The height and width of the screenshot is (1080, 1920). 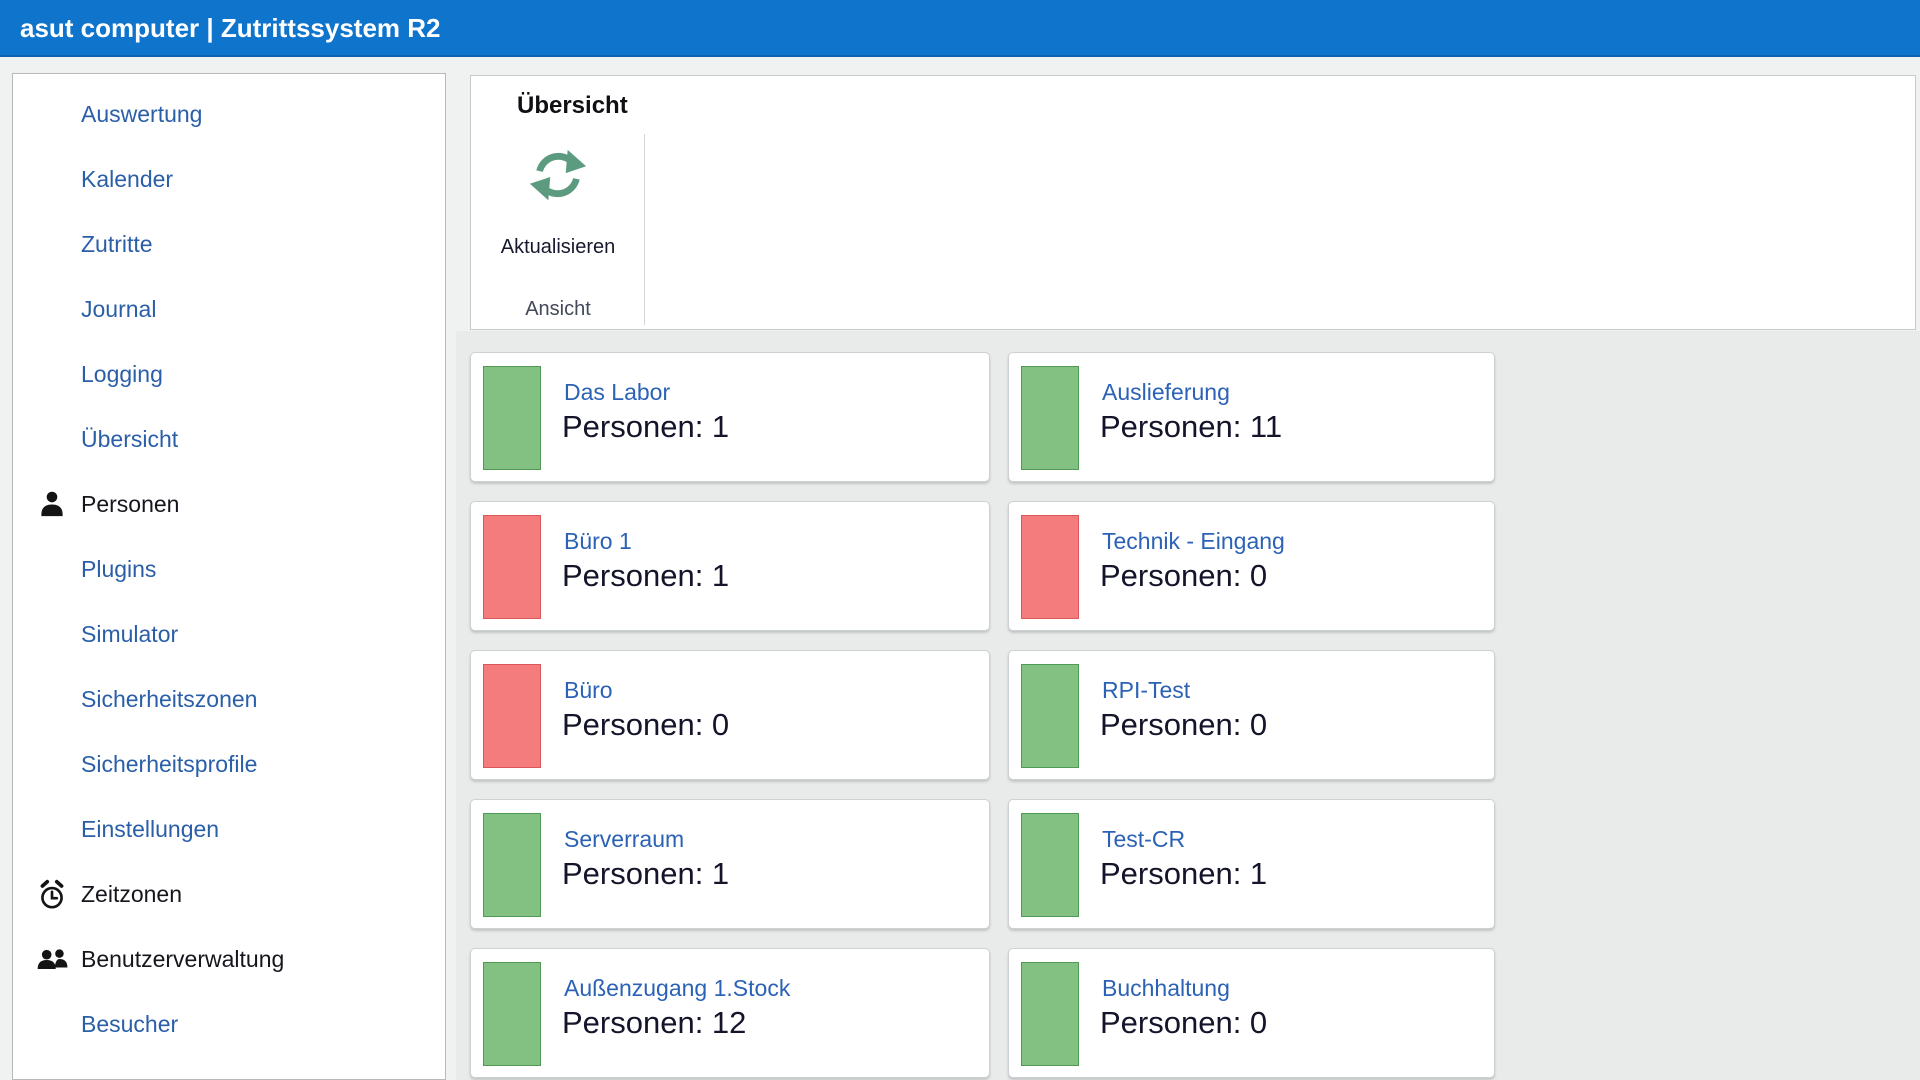 I want to click on sidebar-item-label: Kalender, so click(x=127, y=179).